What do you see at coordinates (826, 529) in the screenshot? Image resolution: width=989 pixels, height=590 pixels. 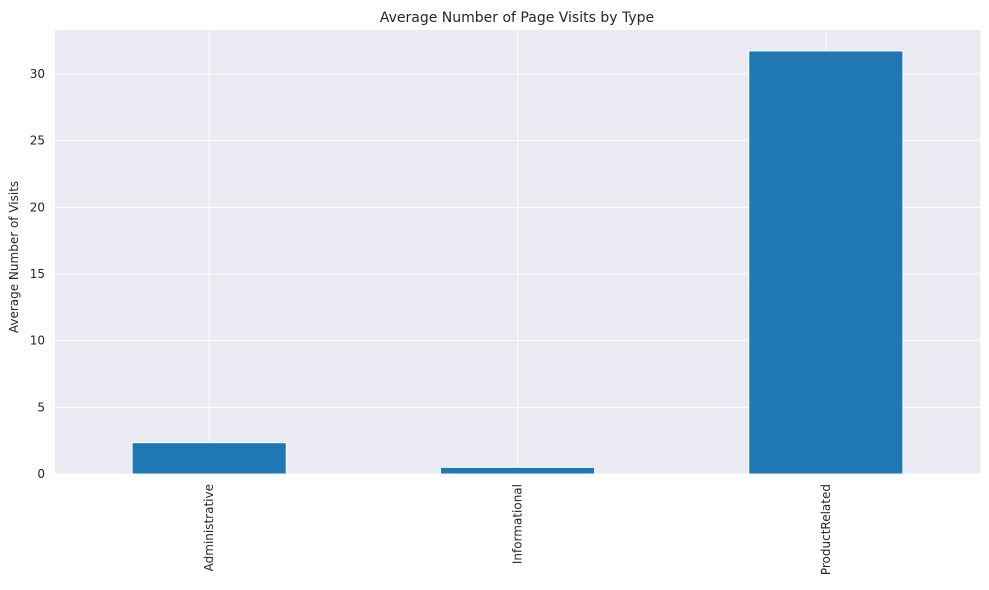 I see `x-tick-label: ProductRelated` at bounding box center [826, 529].